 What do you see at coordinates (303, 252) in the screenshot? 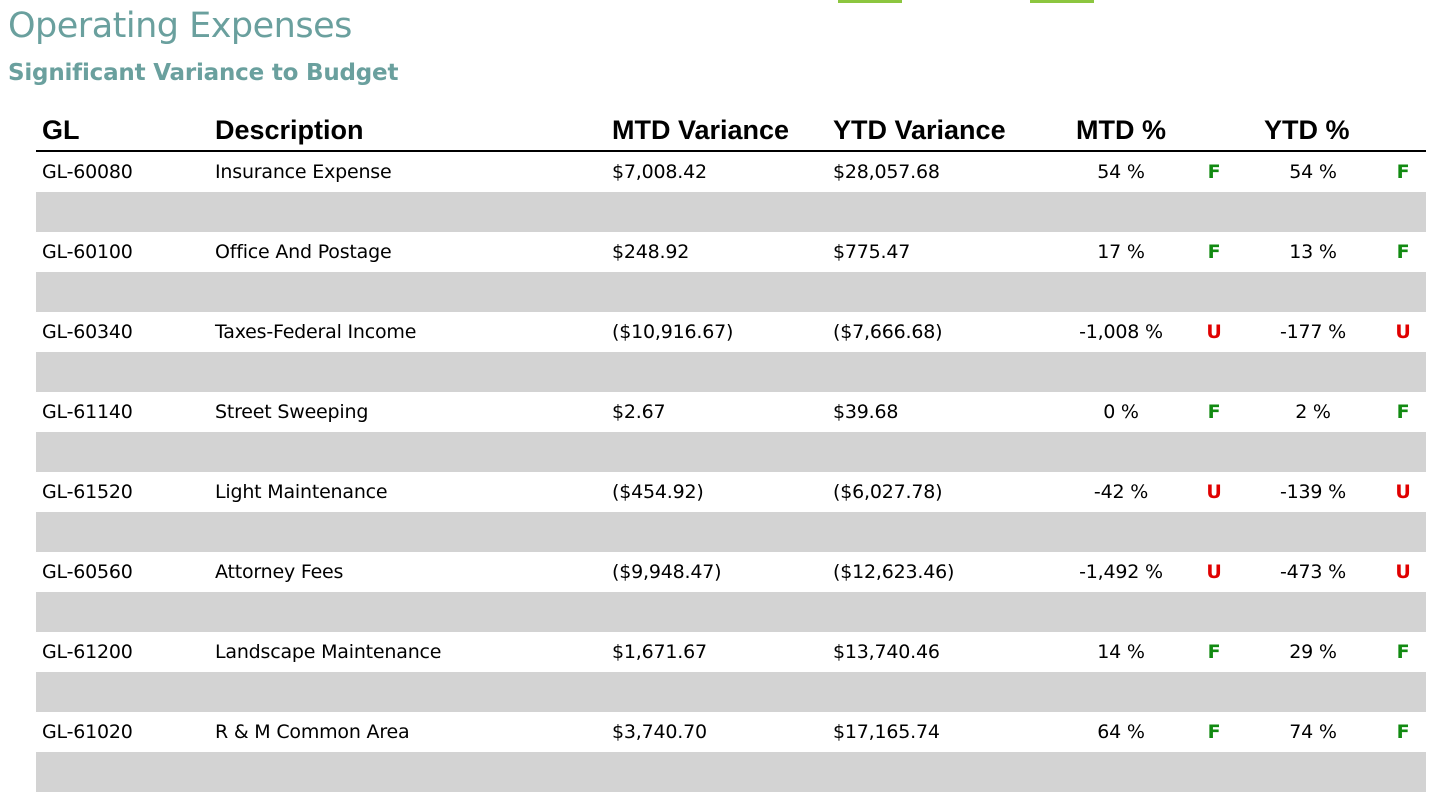
I see `description-cell: Office And Postage` at bounding box center [303, 252].